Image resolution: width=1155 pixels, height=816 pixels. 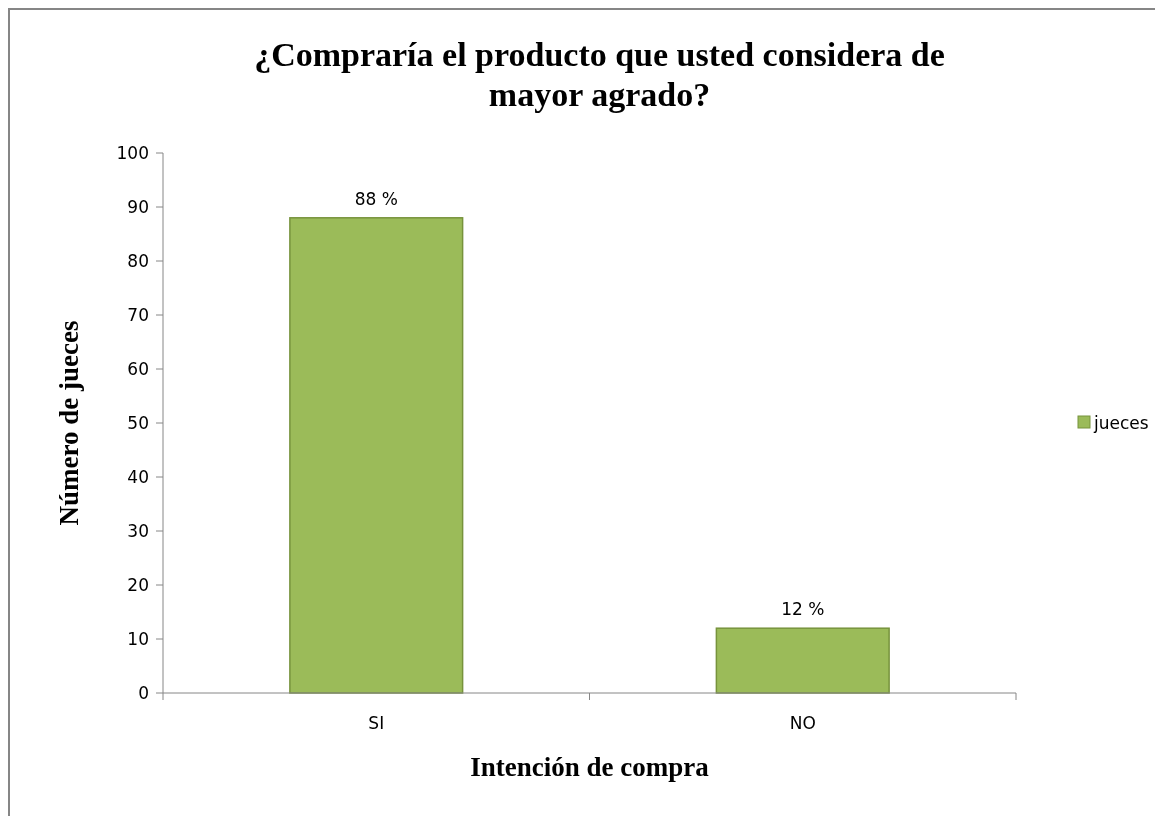 What do you see at coordinates (599, 74) in the screenshot?
I see `chart-title: ¿Compraría el producto que usted considera de mayor agrado?` at bounding box center [599, 74].